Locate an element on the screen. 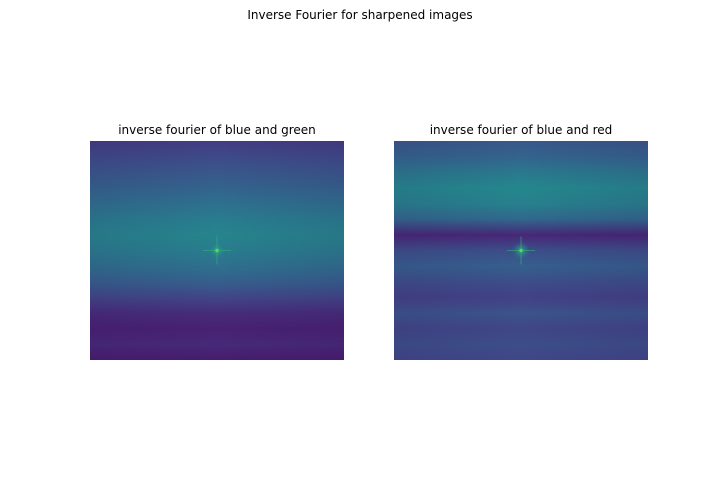  figure-suptitle: Inverse Fourier for sharpened images is located at coordinates (360, 15).